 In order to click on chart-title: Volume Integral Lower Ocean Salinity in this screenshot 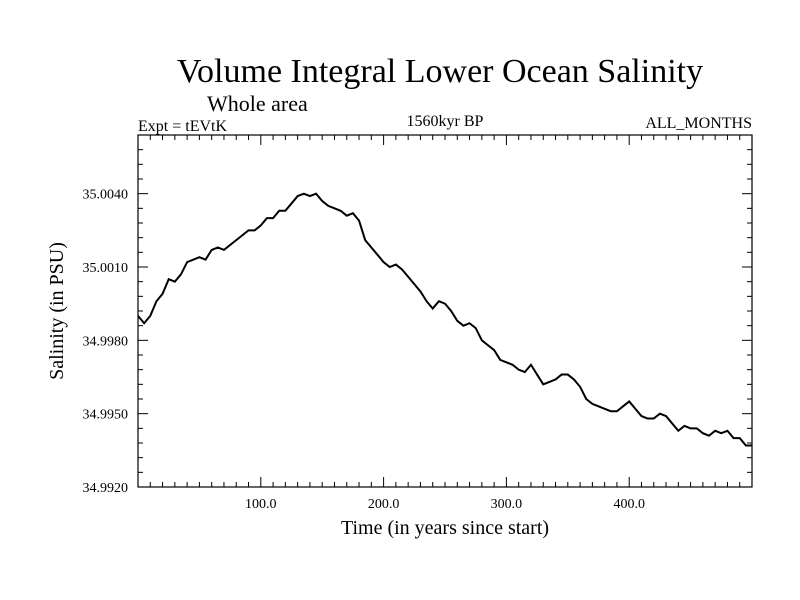, I will do `click(440, 71)`.